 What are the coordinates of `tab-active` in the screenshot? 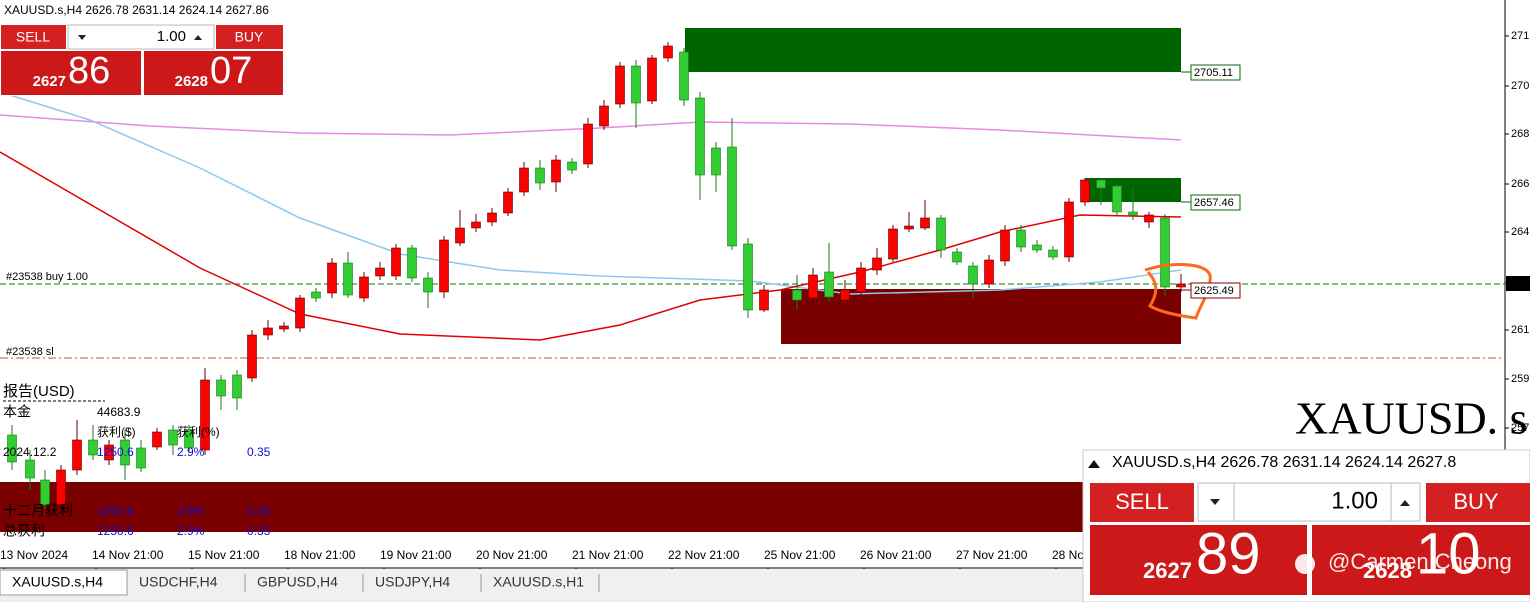 It's located at (64, 582).